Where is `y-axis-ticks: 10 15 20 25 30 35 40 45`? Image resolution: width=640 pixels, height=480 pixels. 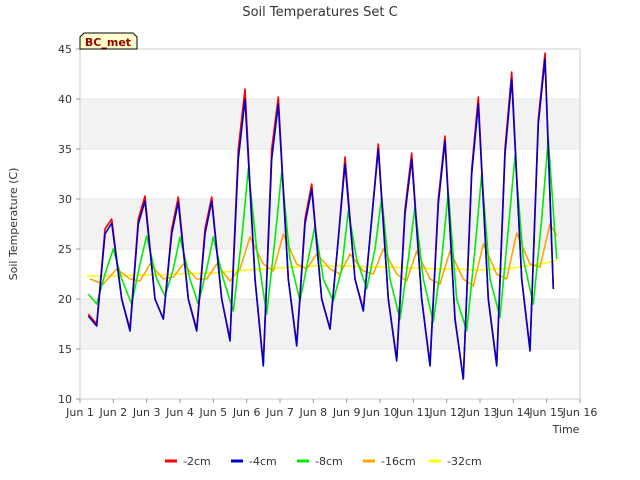 y-axis-ticks: 10 15 20 25 30 35 40 45 is located at coordinates (69, 224).